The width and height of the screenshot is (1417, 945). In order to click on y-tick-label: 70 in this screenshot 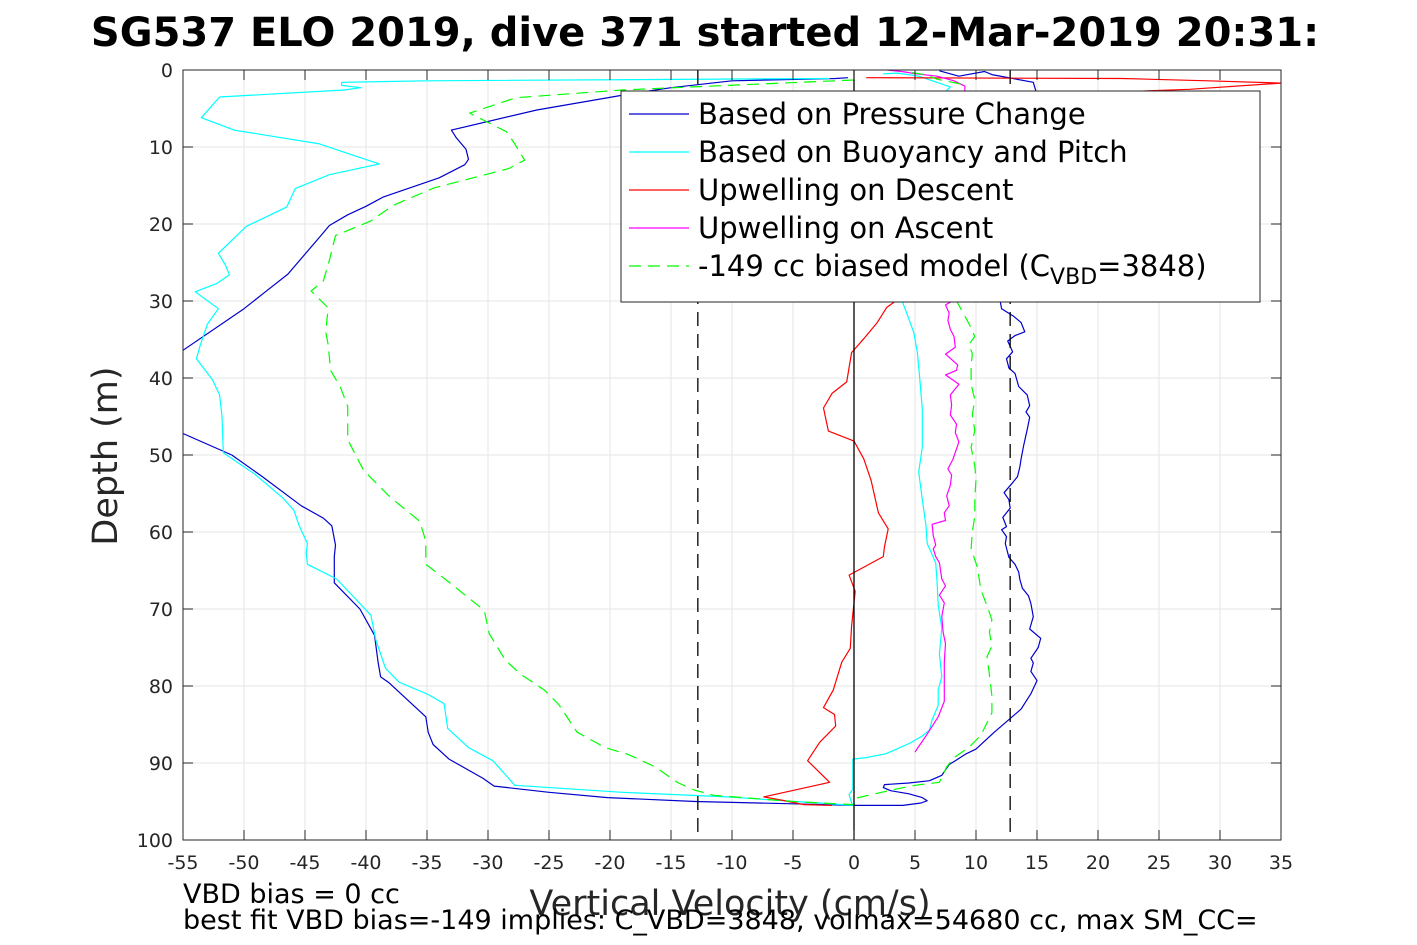, I will do `click(161, 610)`.